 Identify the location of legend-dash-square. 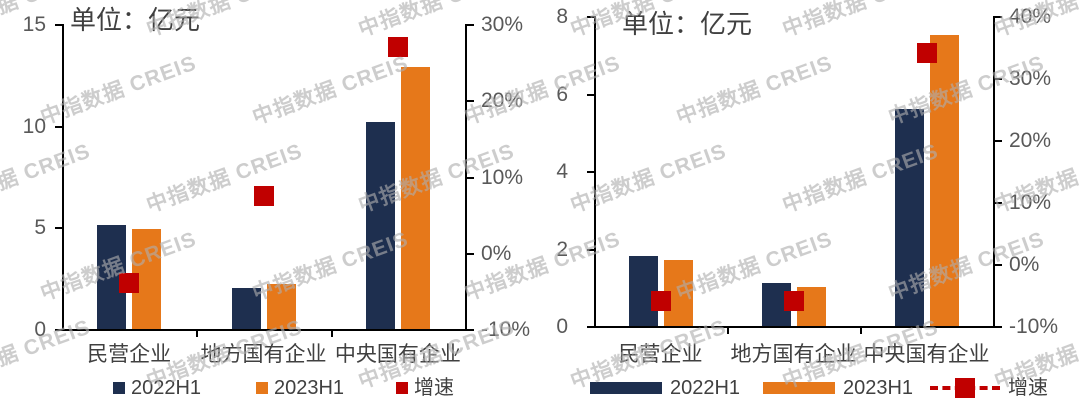
(965, 388).